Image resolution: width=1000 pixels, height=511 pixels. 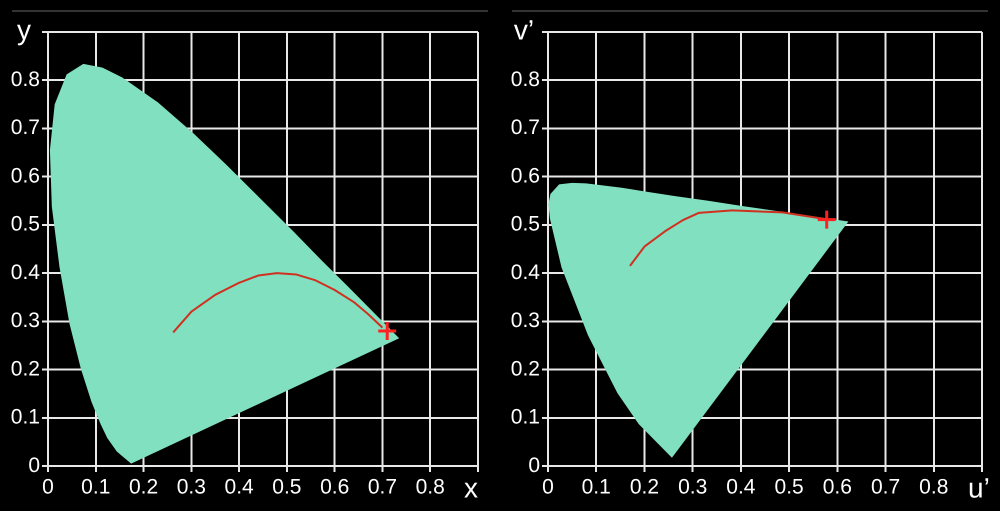 What do you see at coordinates (471, 488) in the screenshot?
I see `x-axis-title: x` at bounding box center [471, 488].